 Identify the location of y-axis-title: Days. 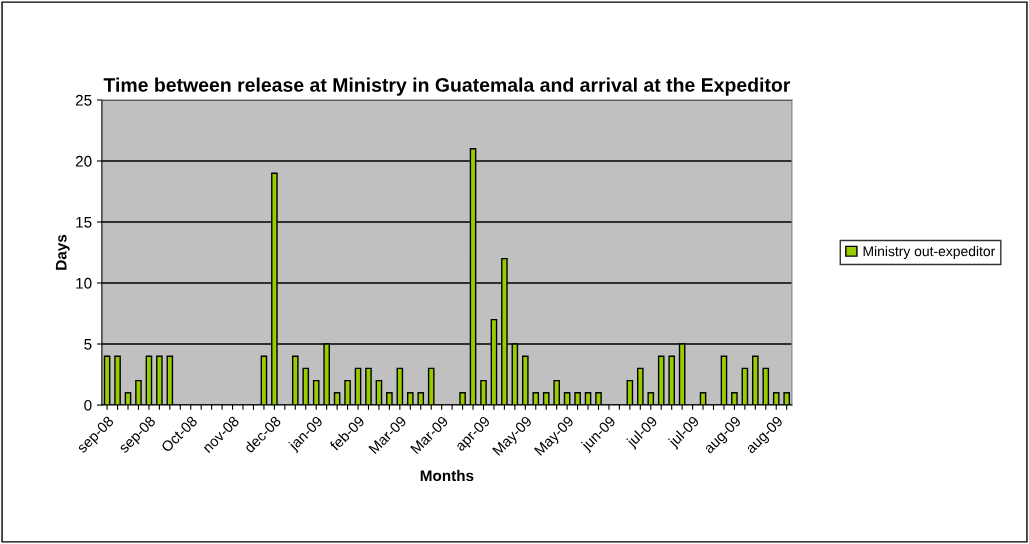
(62, 252).